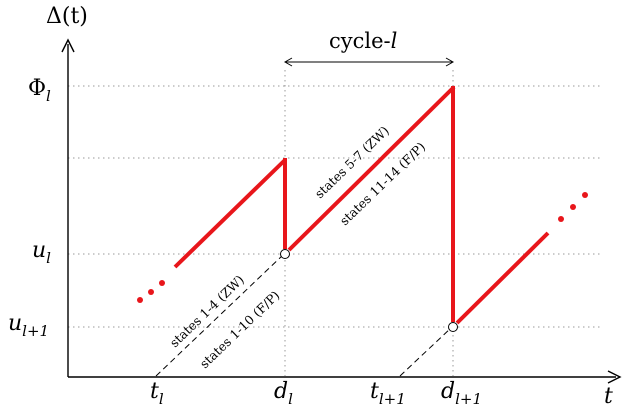 The image size is (624, 416). Describe the element at coordinates (283, 393) in the screenshot. I see `x-tick-d-l: dl` at that location.